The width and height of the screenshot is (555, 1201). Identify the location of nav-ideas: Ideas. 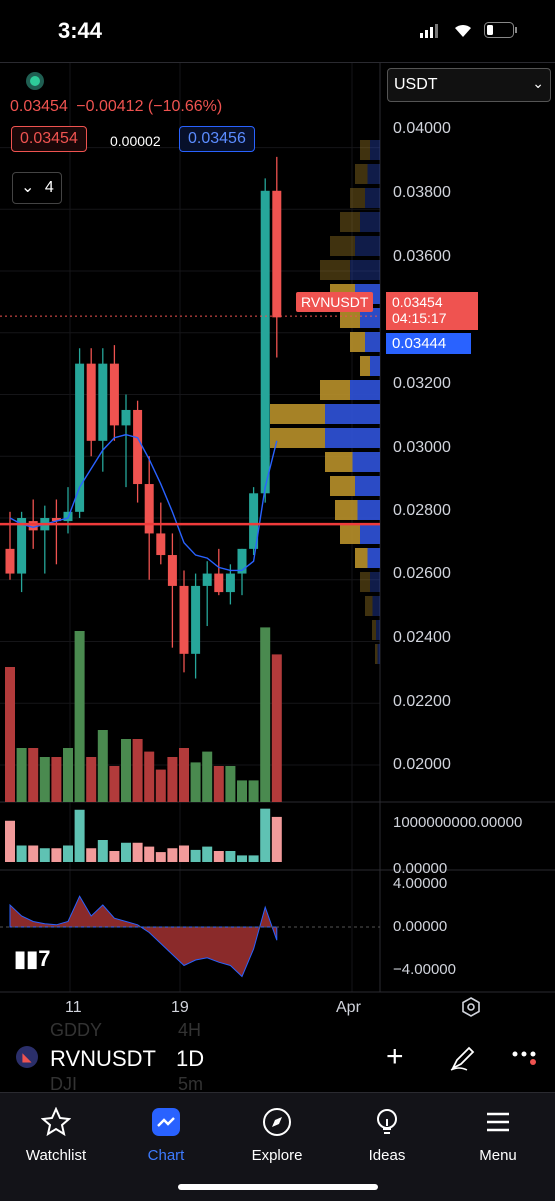
(387, 1135).